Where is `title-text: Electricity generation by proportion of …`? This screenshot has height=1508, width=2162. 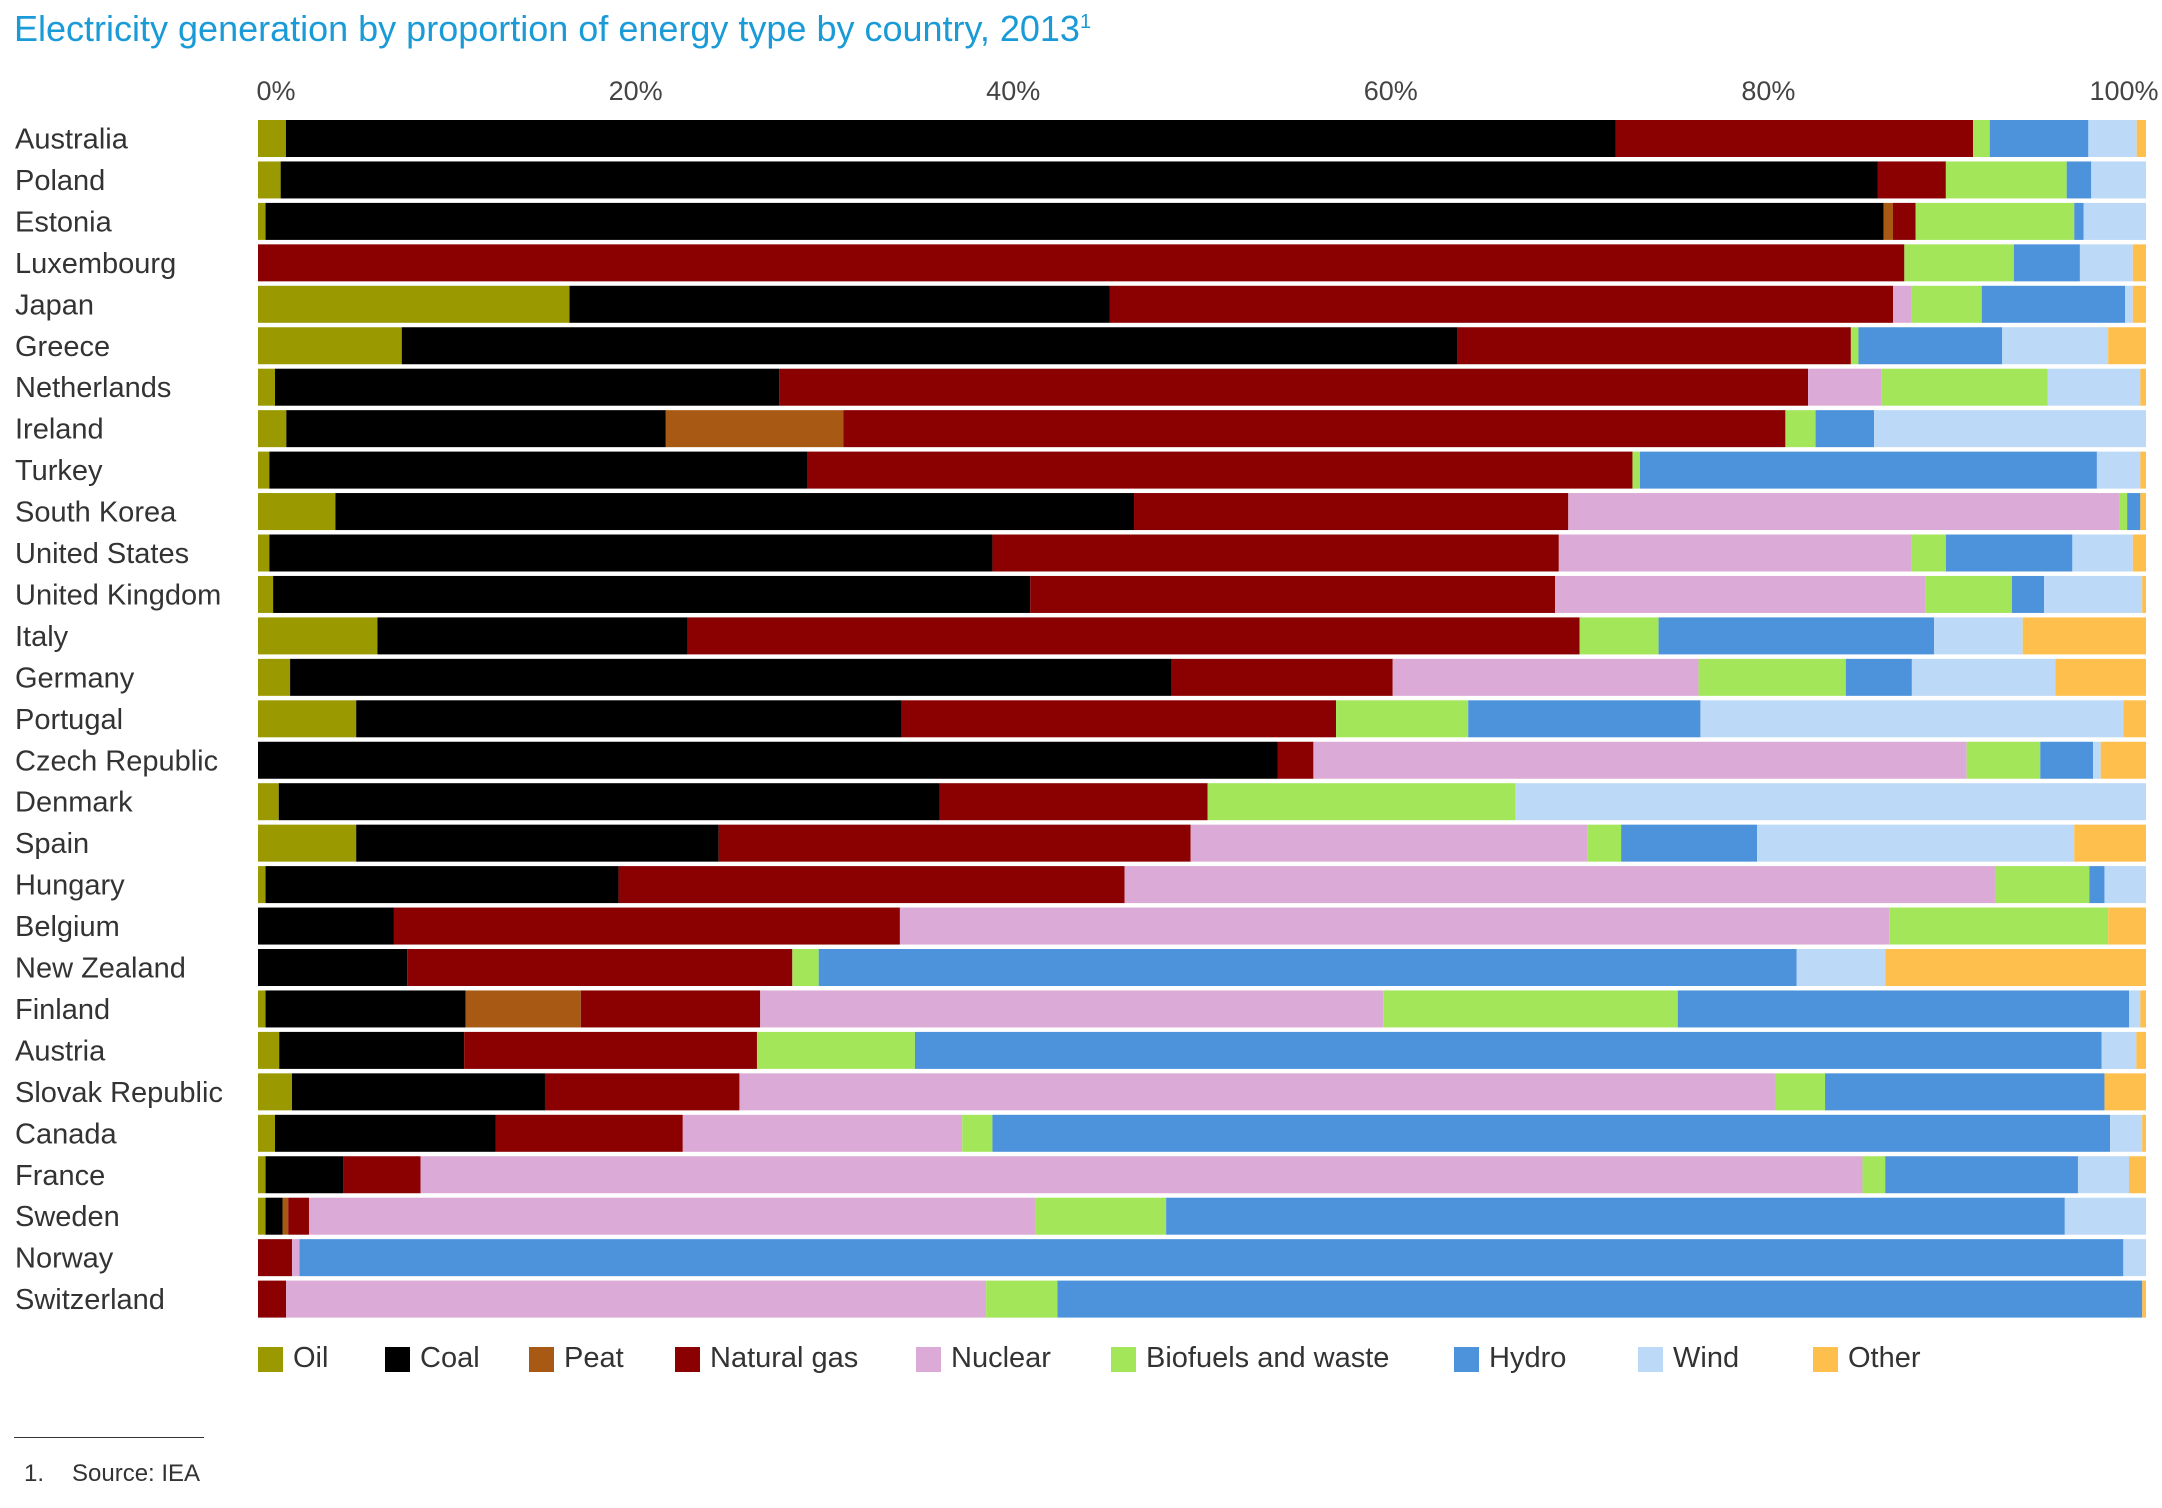
title-text: Electricity generation by proportion of … is located at coordinates (547, 28).